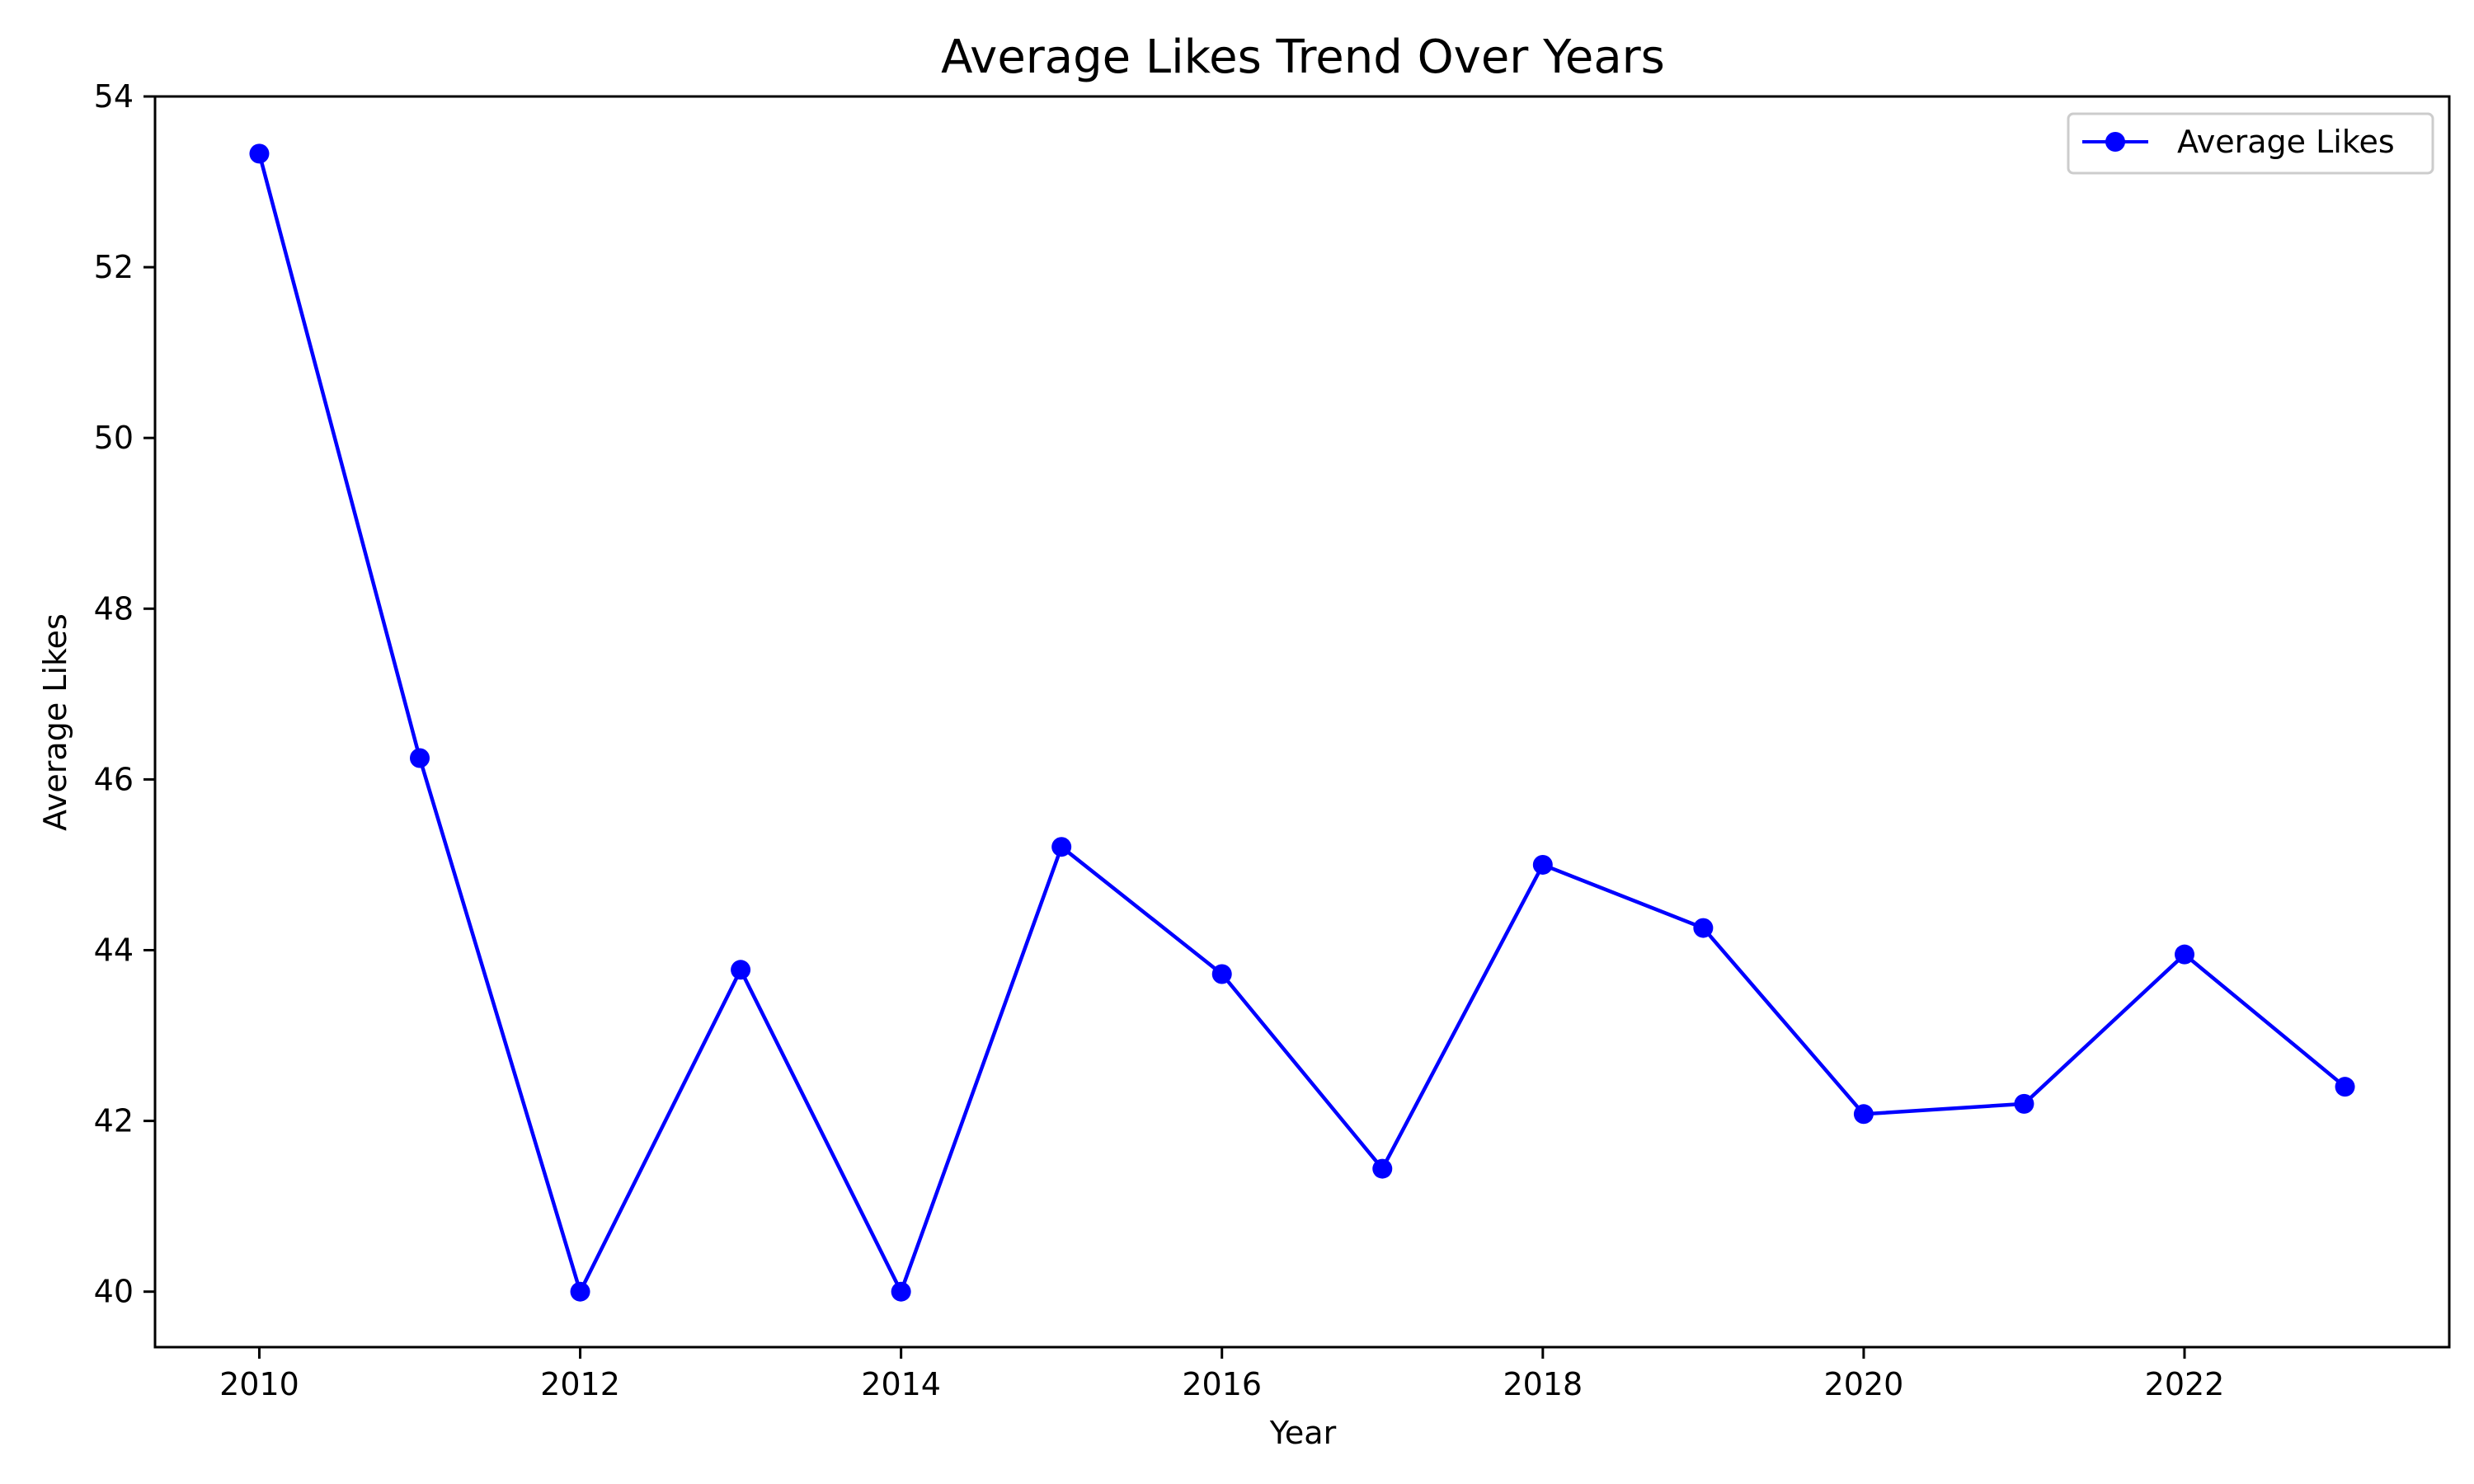 The height and width of the screenshot is (1484, 2474). I want to click on y-tick-label: 54, so click(114, 96).